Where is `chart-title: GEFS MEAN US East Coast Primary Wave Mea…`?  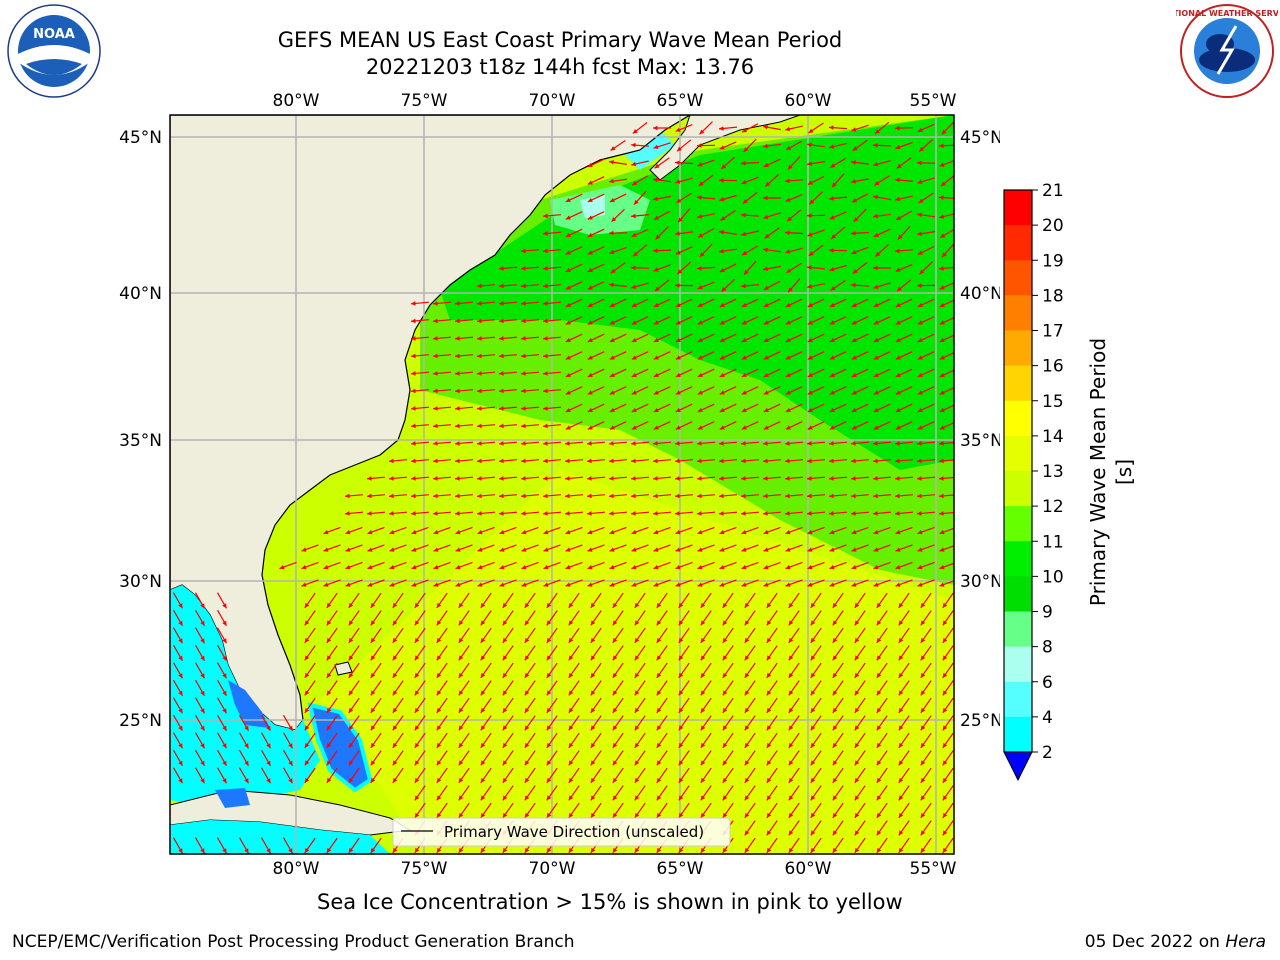 chart-title: GEFS MEAN US East Coast Primary Wave Mea… is located at coordinates (560, 40).